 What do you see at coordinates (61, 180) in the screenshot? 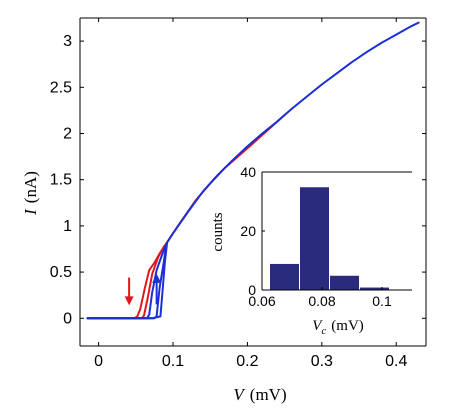
I see `y-tick-label: 1.5` at bounding box center [61, 180].